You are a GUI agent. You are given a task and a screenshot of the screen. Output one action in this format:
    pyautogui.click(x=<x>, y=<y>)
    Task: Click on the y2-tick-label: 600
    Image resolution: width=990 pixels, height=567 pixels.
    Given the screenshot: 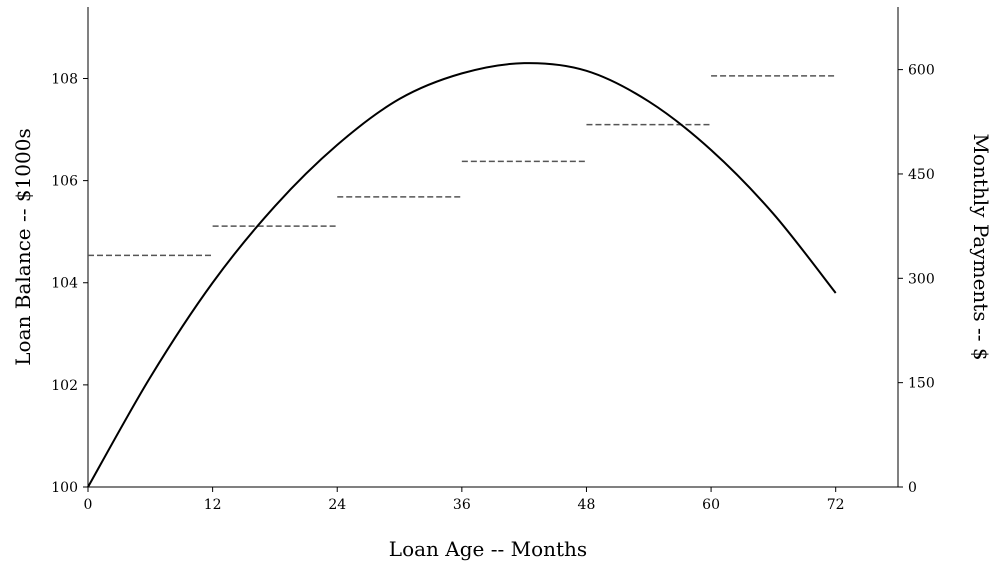 What is the action you would take?
    pyautogui.click(x=921, y=71)
    